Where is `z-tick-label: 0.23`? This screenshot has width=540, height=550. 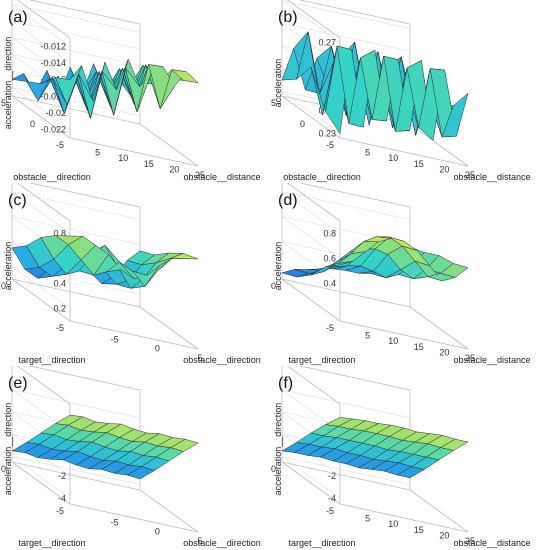
z-tick-label: 0.23 is located at coordinates (327, 133).